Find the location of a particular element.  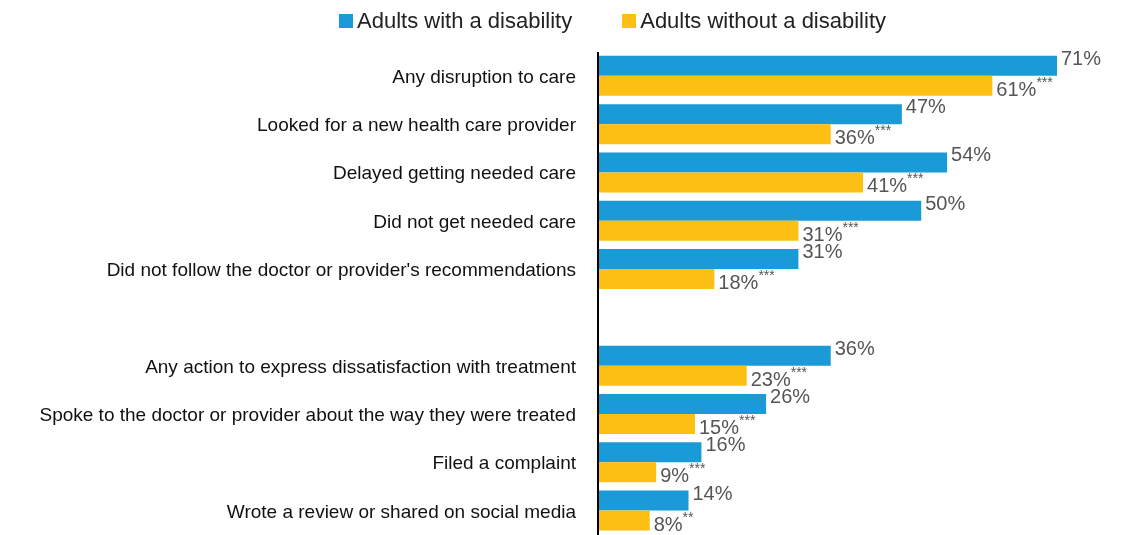

legend-label: Adults with a disability is located at coordinates (464, 21).